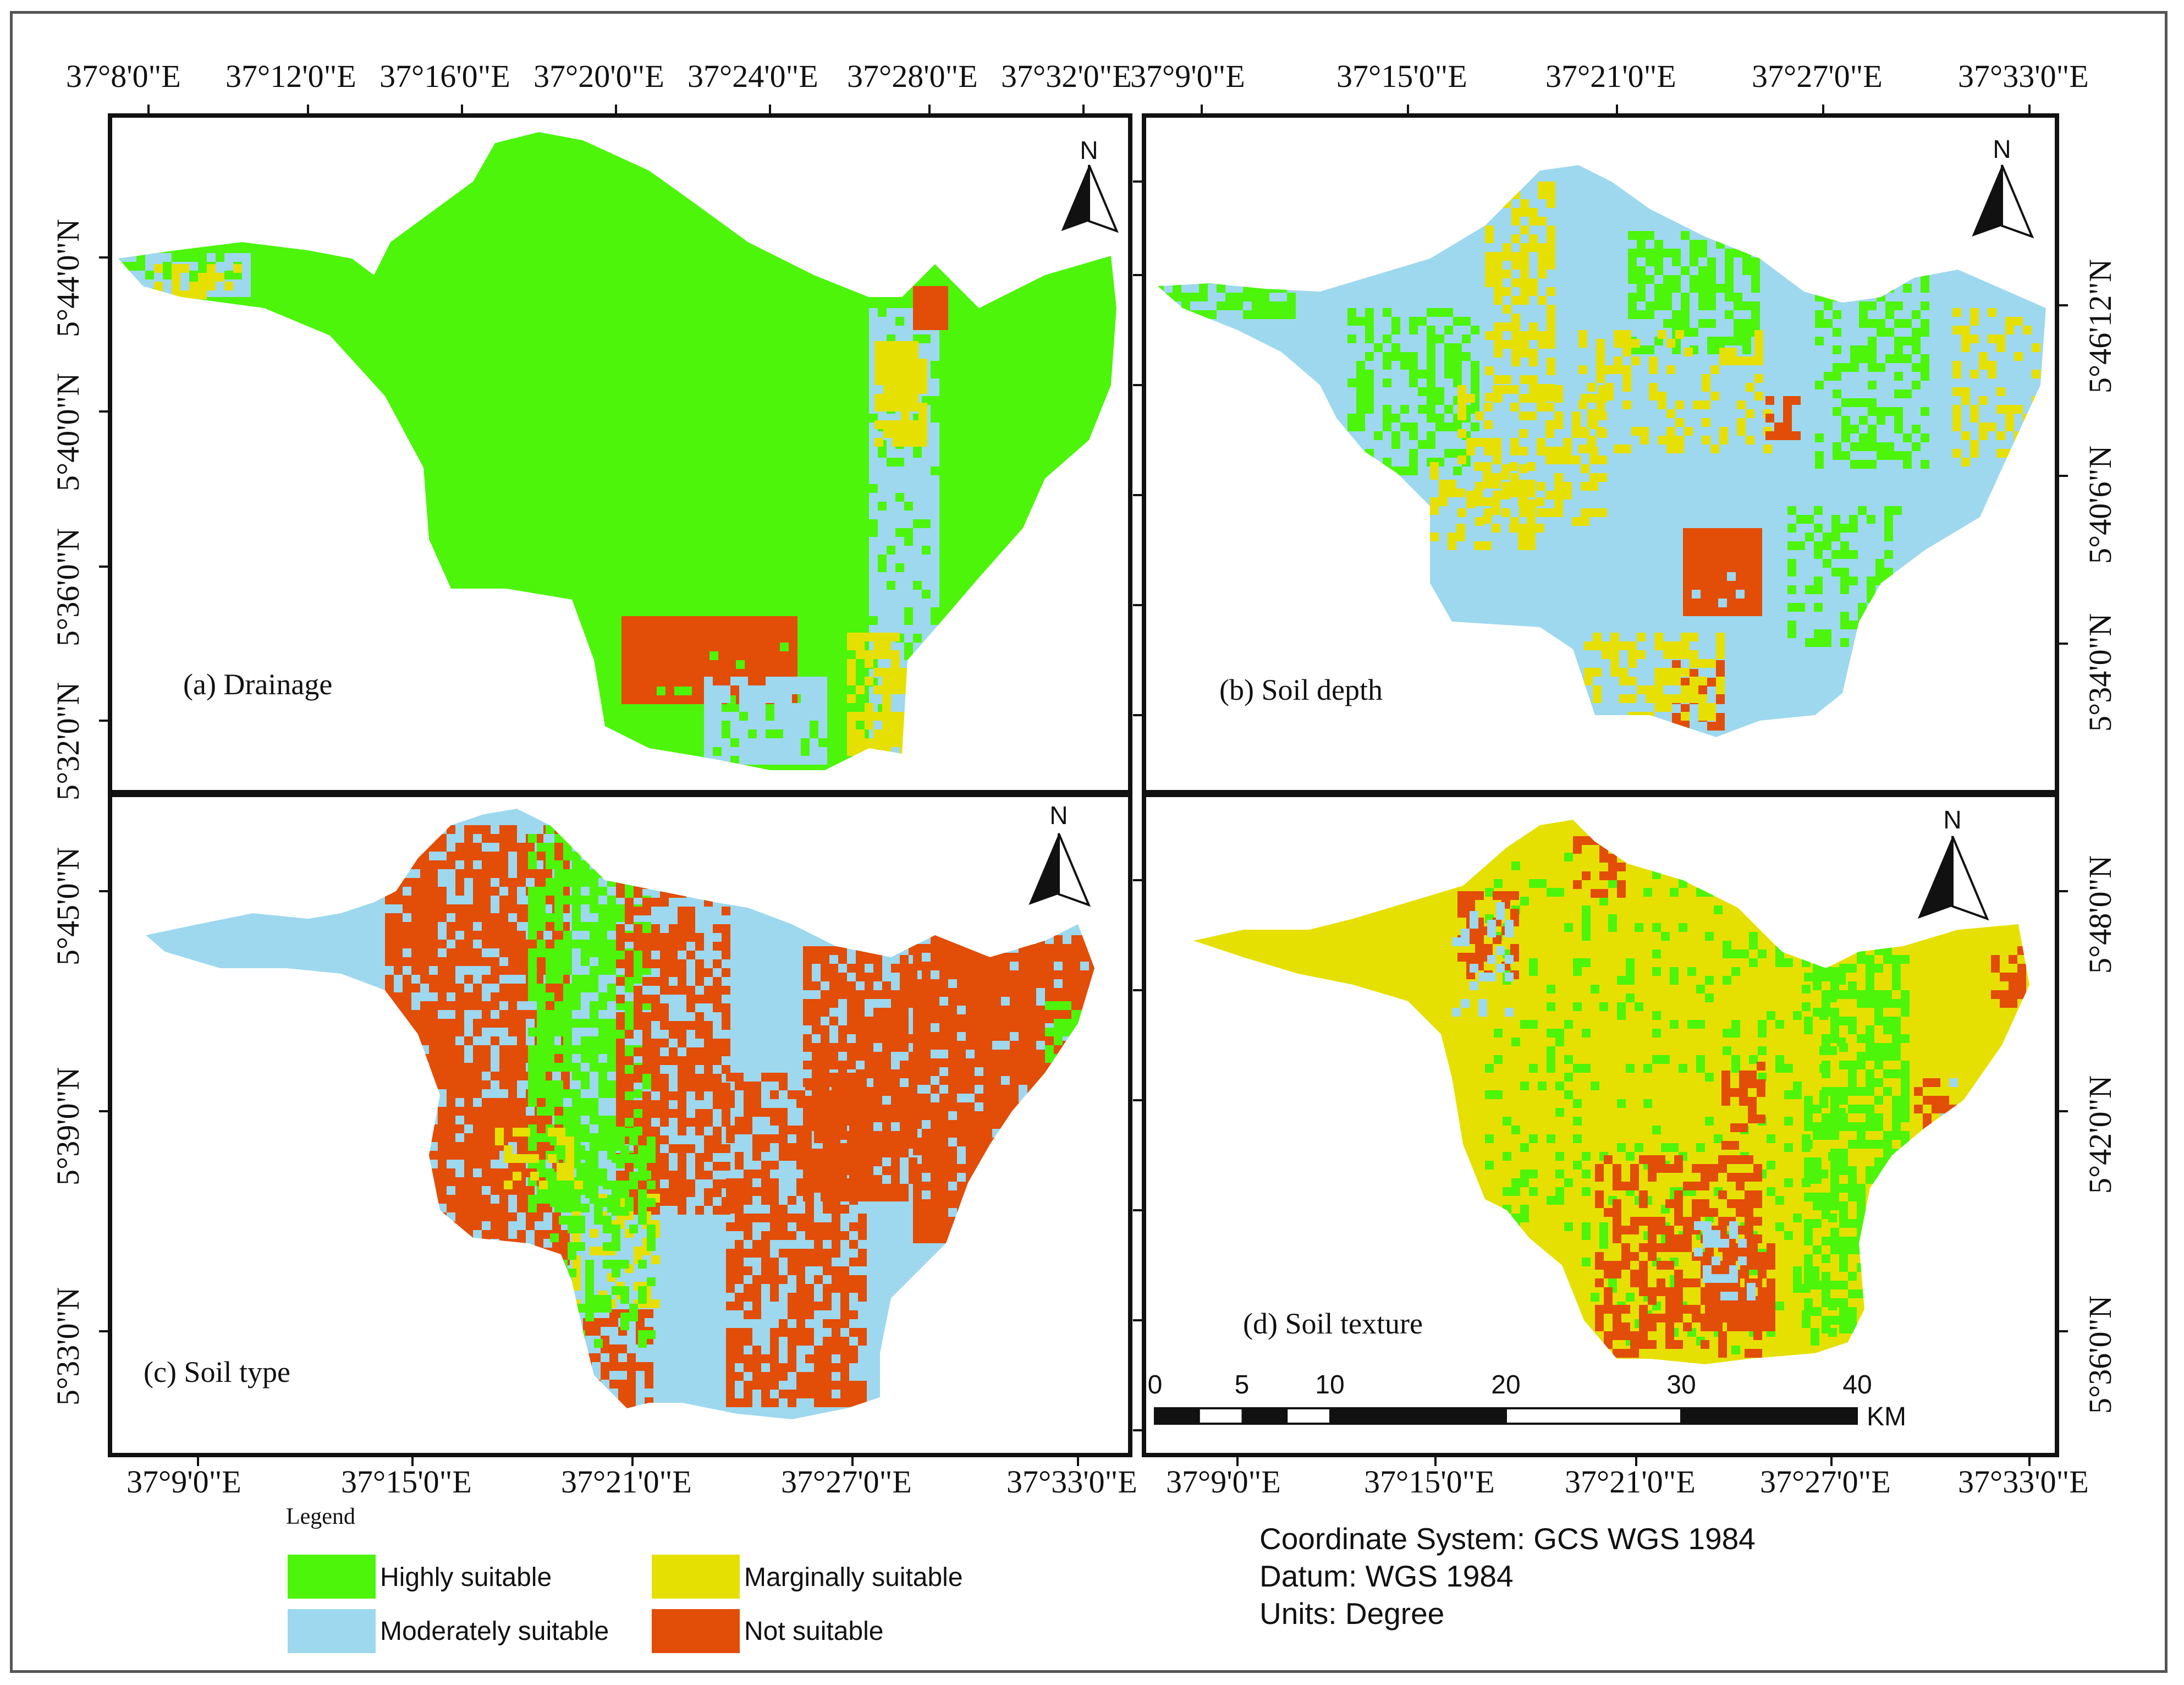  Describe the element at coordinates (1059, 815) in the screenshot. I see `north-label-c: N` at that location.